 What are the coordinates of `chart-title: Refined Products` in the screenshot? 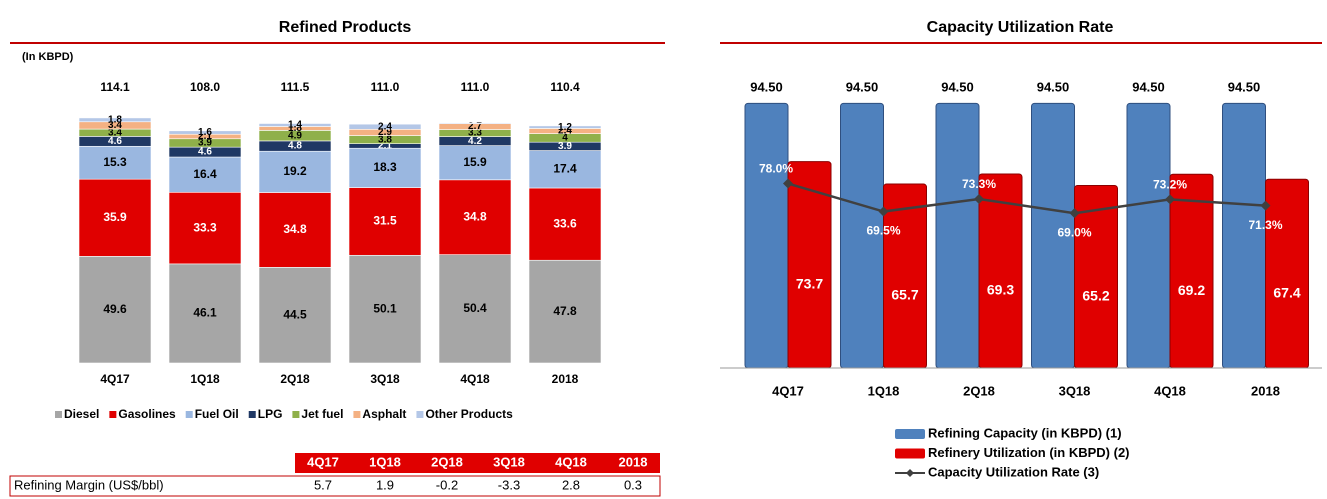 It's located at (345, 27).